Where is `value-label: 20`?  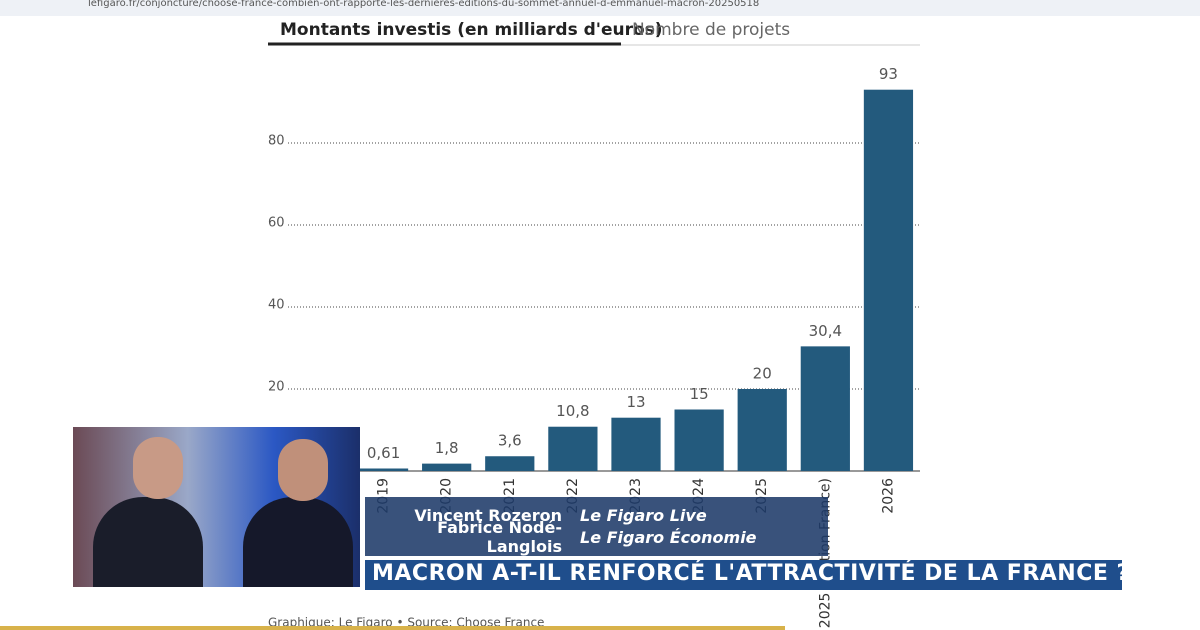 value-label: 20 is located at coordinates (762, 374).